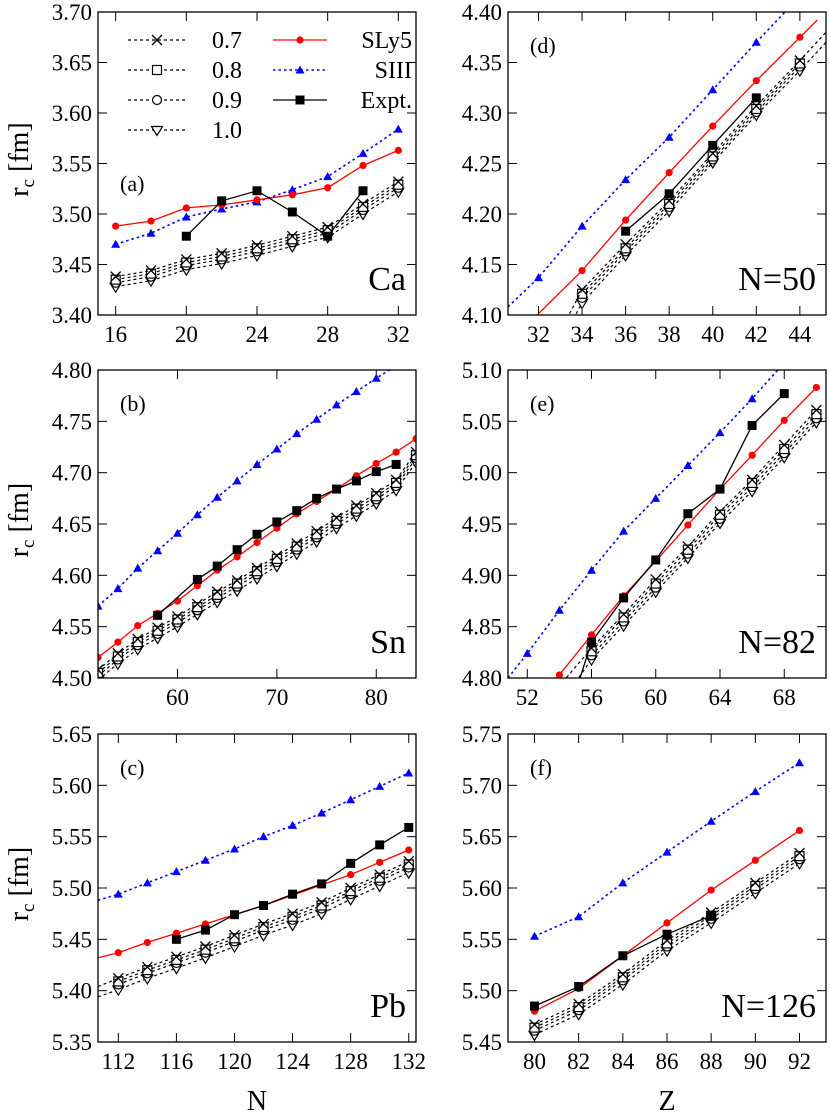 The width and height of the screenshot is (830, 1117). Describe the element at coordinates (342, 41) in the screenshot. I see `legend-item-sly5: SLy5` at that location.